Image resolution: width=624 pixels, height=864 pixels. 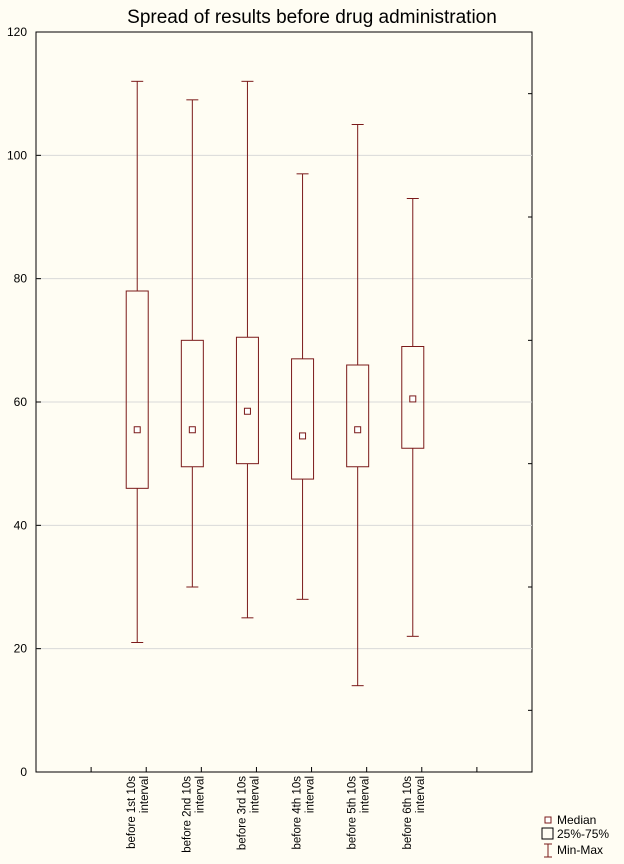 What do you see at coordinates (298, 813) in the screenshot?
I see `category-label-line-4-1: before 4th 10s` at bounding box center [298, 813].